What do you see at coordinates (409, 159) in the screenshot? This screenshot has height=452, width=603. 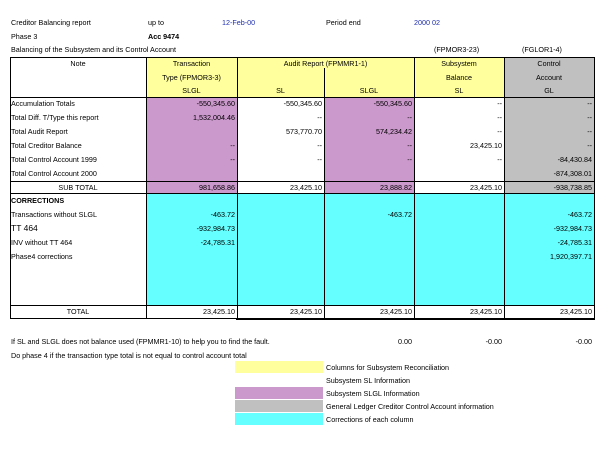 I see `row-5-value-3: --` at bounding box center [409, 159].